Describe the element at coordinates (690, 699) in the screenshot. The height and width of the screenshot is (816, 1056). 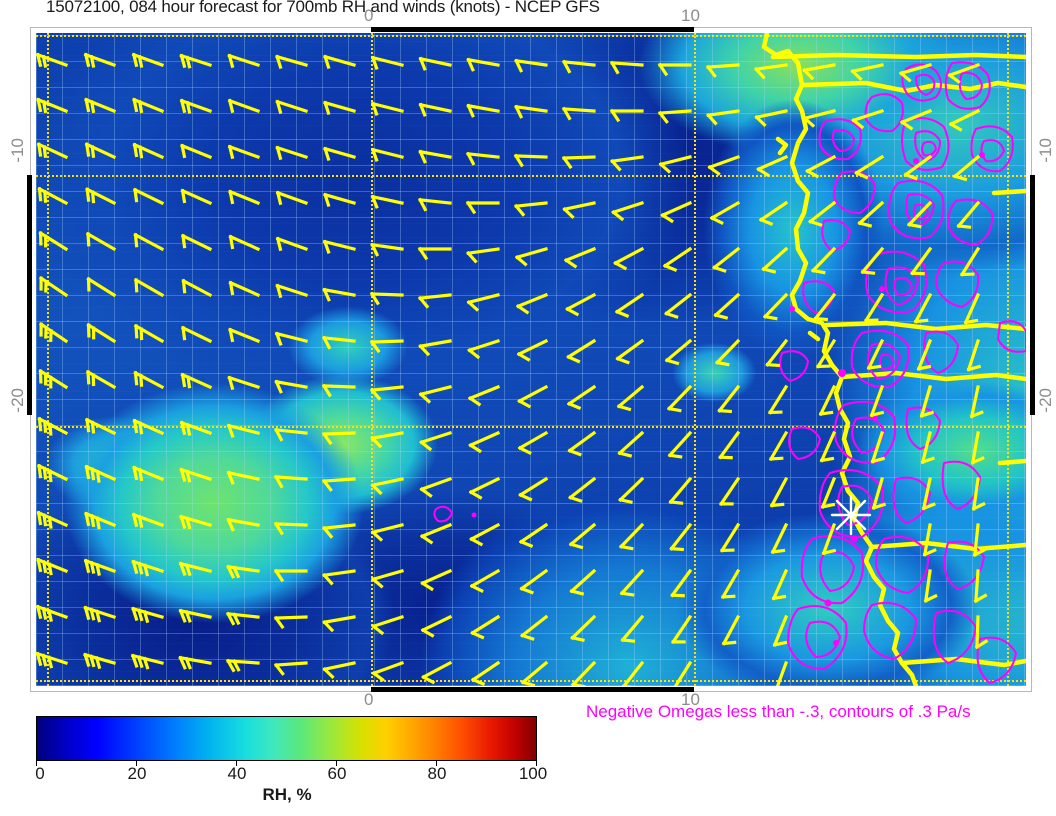
I see `xtick-bottom-10: 10` at that location.